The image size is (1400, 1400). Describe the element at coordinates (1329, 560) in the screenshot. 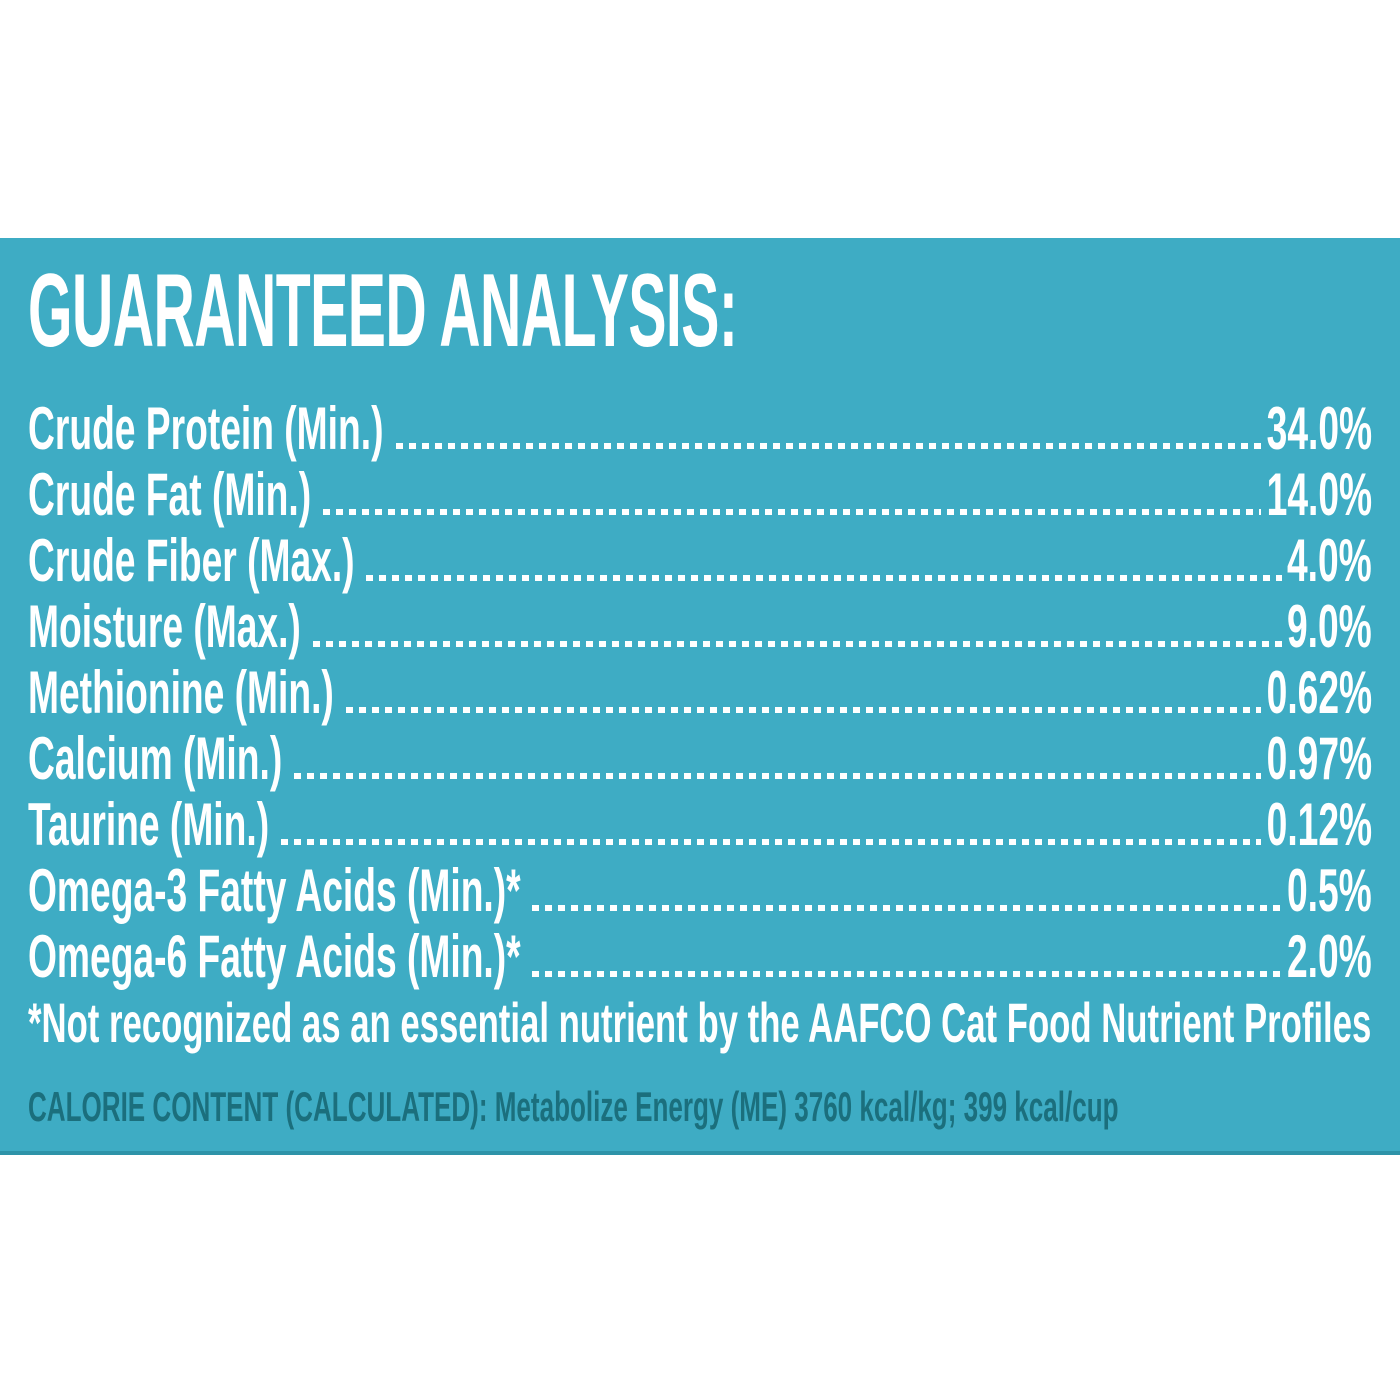

I see `nutrient-value: 4.0%` at that location.